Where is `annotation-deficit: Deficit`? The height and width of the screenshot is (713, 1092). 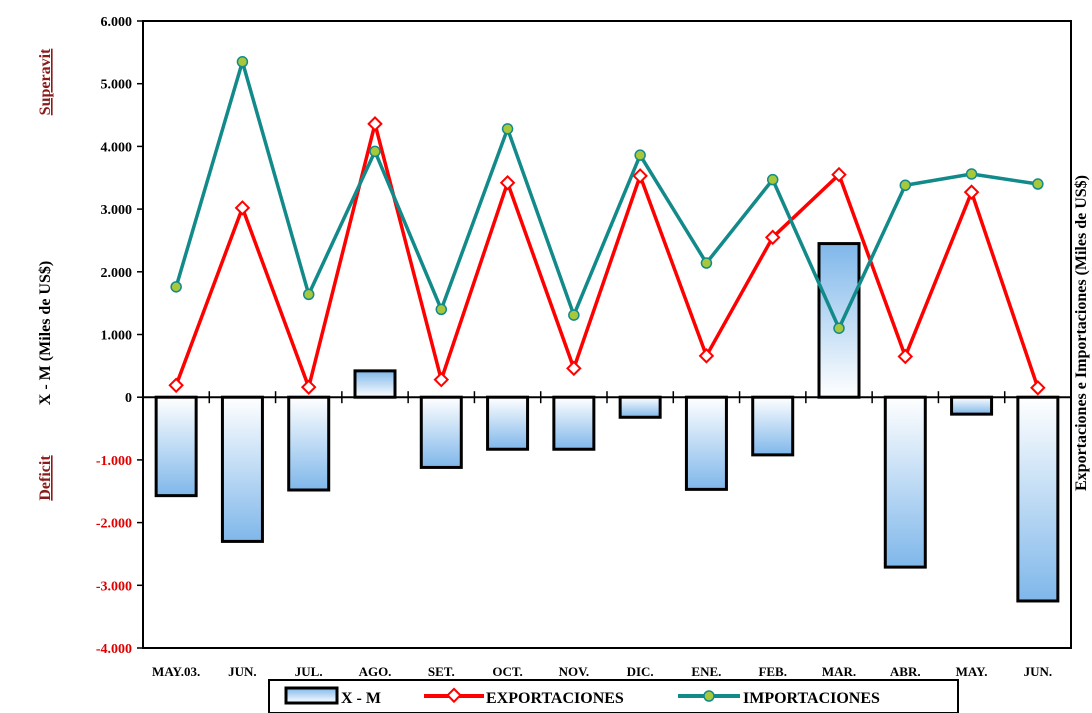
annotation-deficit: Deficit is located at coordinates (45, 478).